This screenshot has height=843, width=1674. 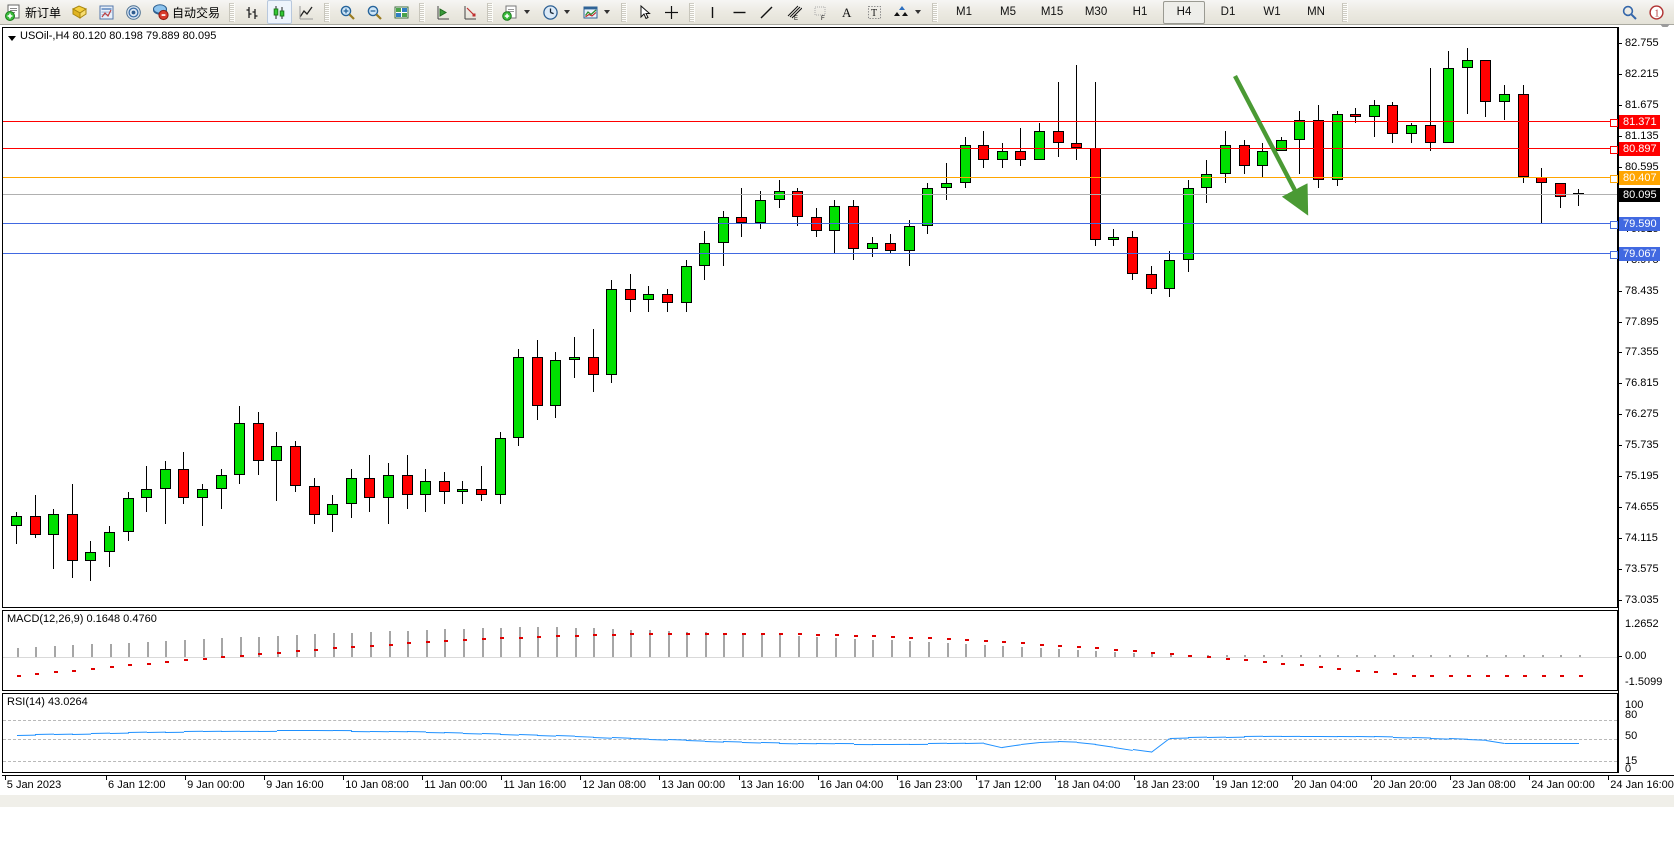 What do you see at coordinates (54, 539) in the screenshot?
I see `candle-wick` at bounding box center [54, 539].